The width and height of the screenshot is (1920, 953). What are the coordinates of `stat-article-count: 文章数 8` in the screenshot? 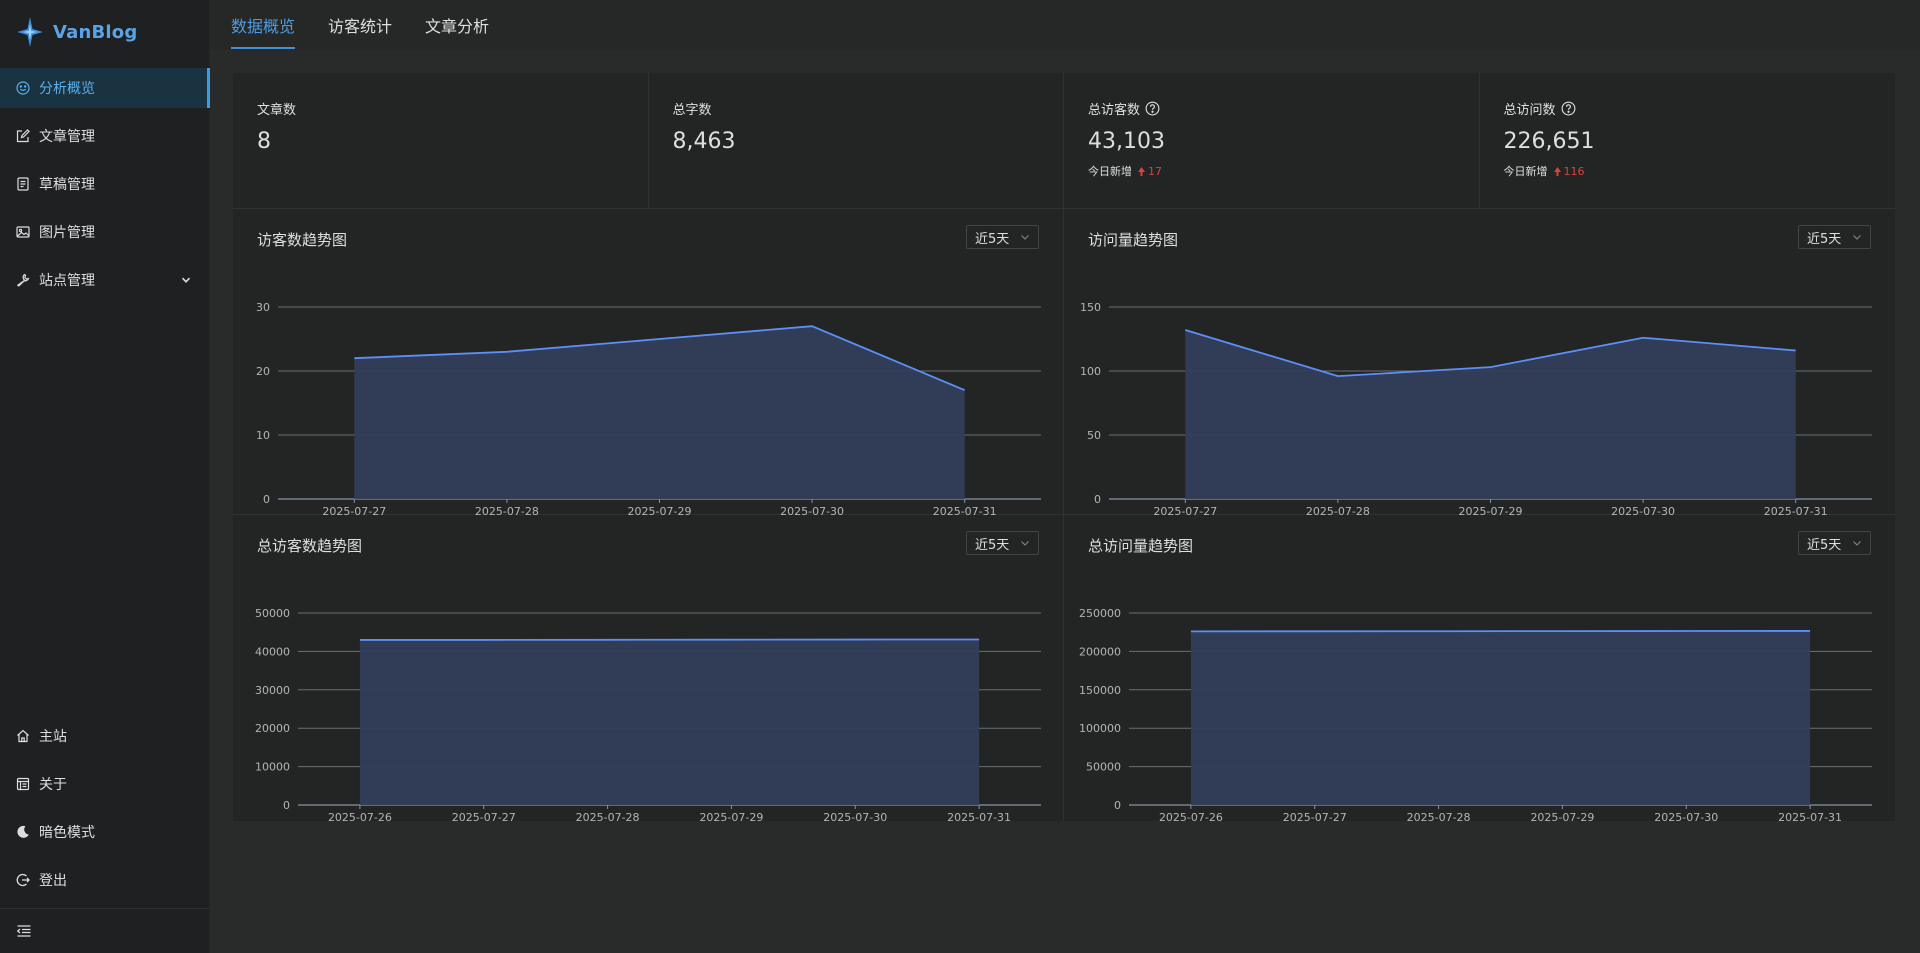 It's located at (441, 141).